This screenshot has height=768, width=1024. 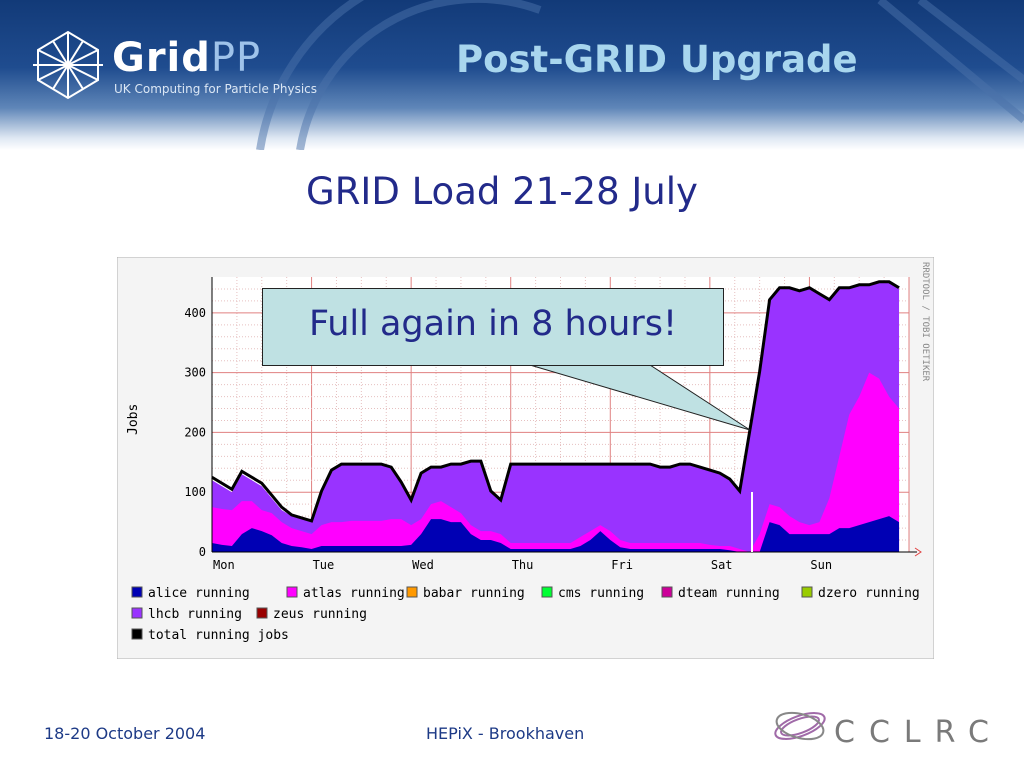 I want to click on cclrc-logo-text: CCLRC, so click(x=918, y=732).